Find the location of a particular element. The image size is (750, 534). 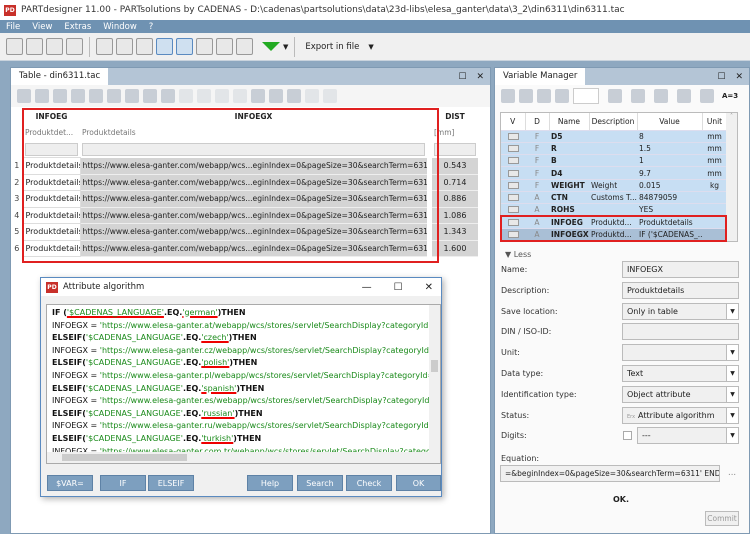

move-down-icon is located at coordinates (96, 96).